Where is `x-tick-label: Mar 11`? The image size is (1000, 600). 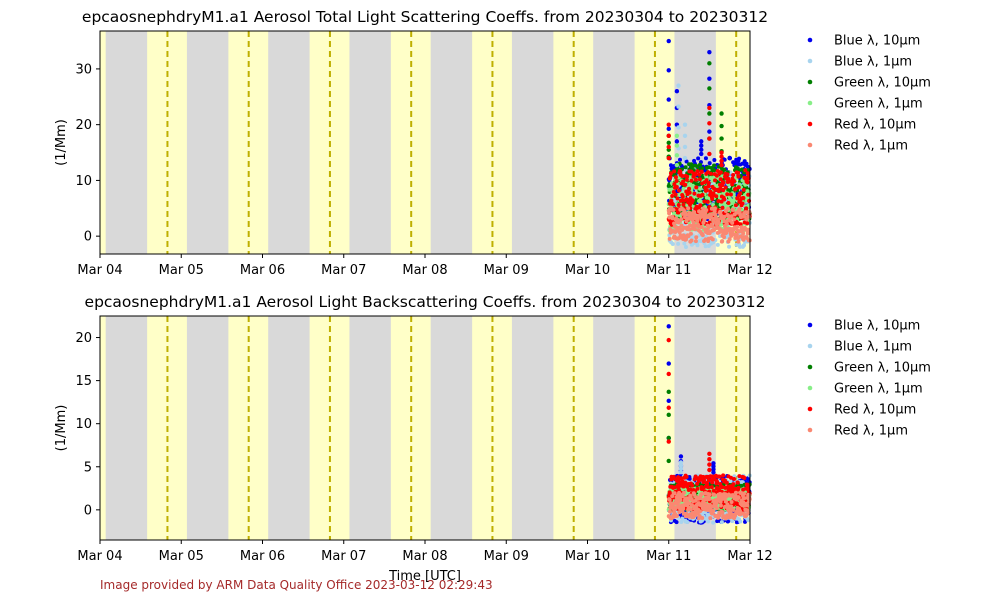
x-tick-label: Mar 11 is located at coordinates (668, 556).